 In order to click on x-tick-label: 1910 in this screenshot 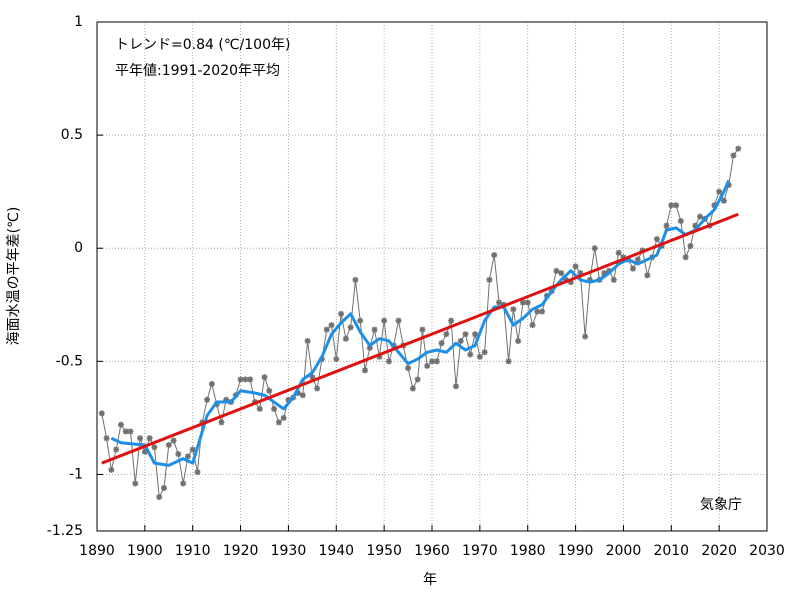, I will do `click(193, 551)`.